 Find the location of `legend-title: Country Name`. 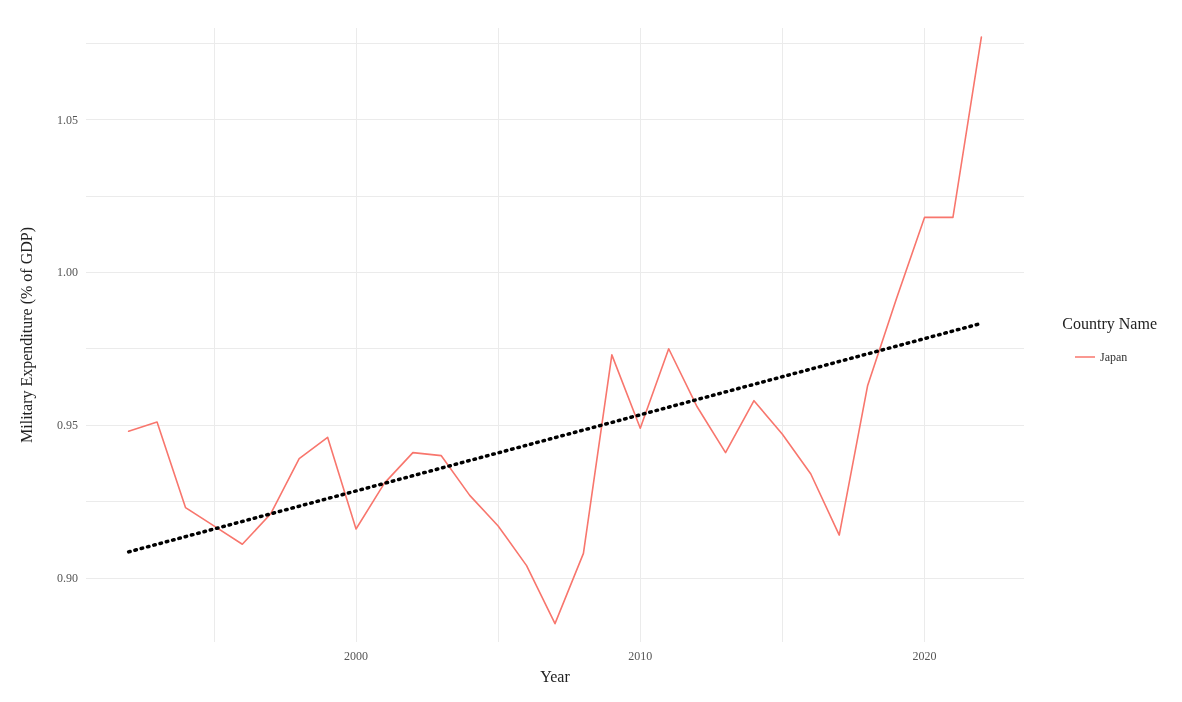

legend-title: Country Name is located at coordinates (1110, 323).